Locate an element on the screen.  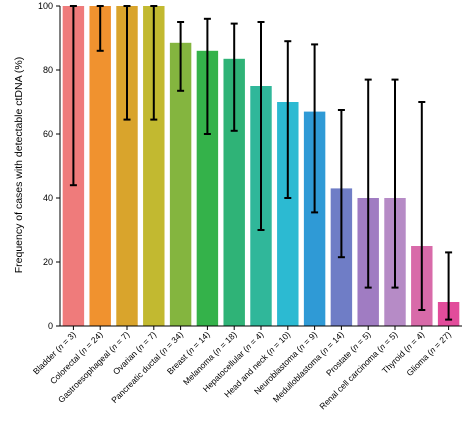
y-tick-label: 0 is located at coordinates (50, 326).